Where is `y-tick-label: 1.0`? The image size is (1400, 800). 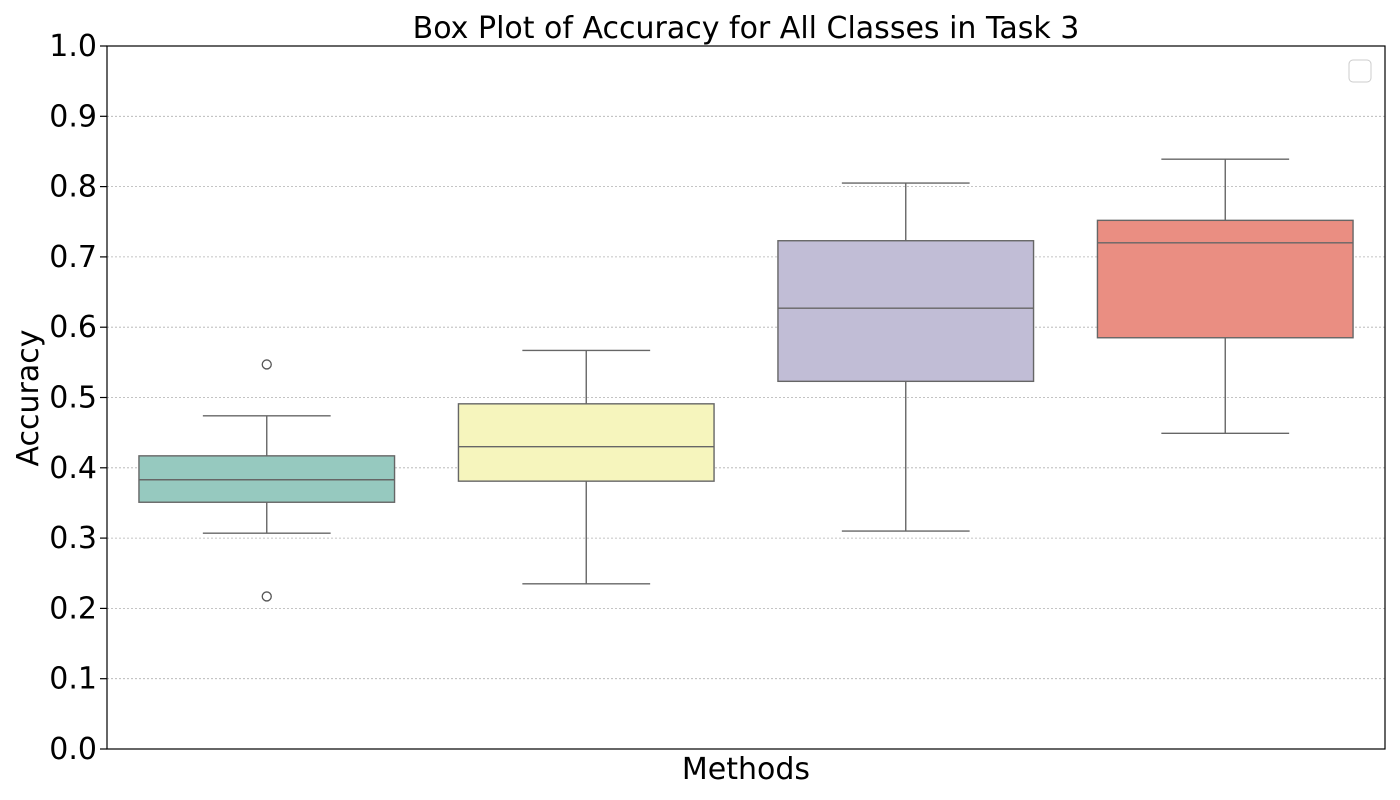 y-tick-label: 1.0 is located at coordinates (73, 46).